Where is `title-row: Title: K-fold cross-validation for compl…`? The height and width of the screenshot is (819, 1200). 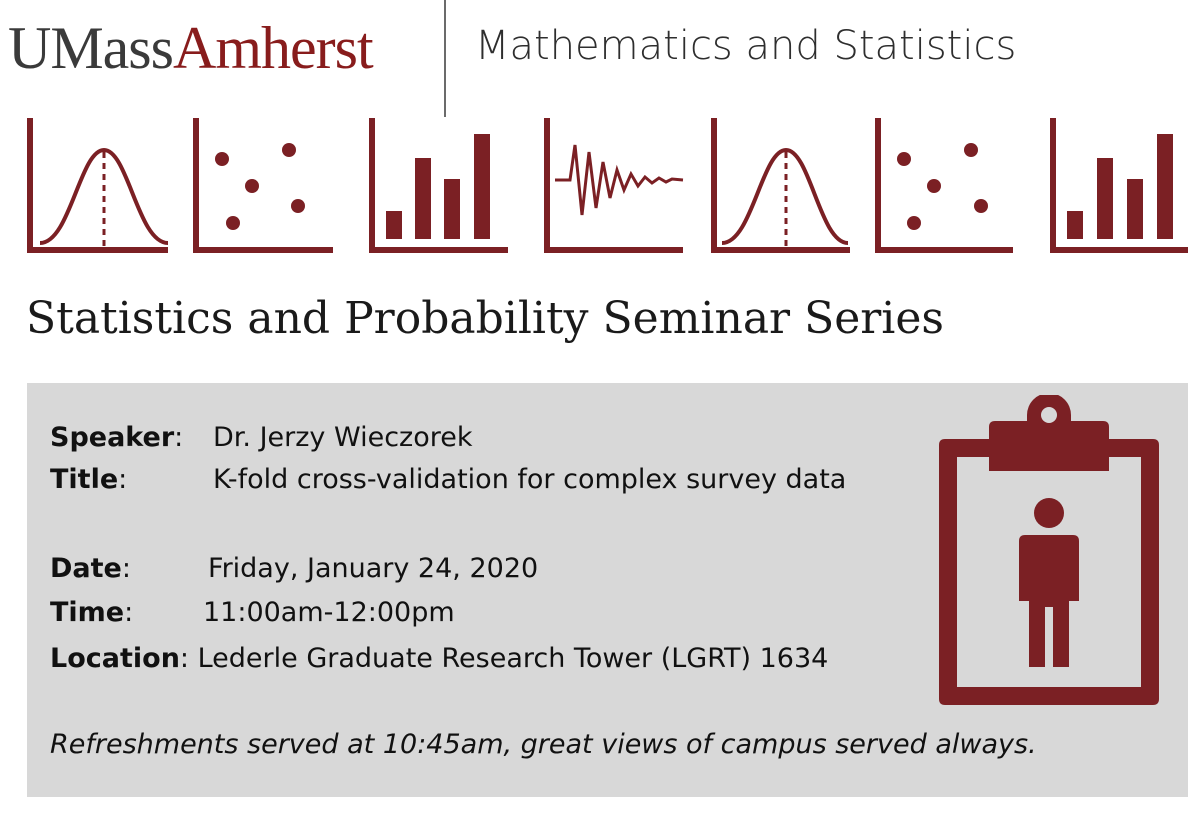
title-row: Title: K-fold cross-validation for compl… is located at coordinates (448, 480).